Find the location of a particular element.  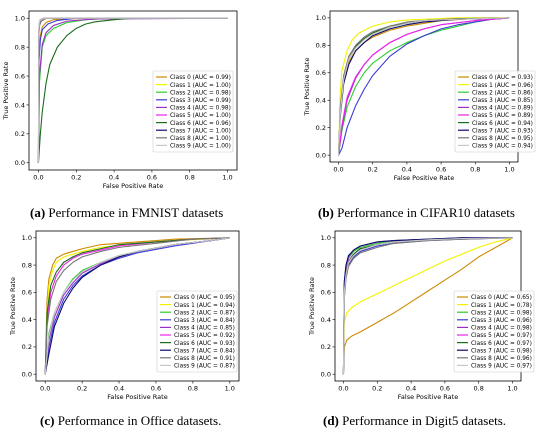

legend-label-class-7: Class 7 (AUC = 0.93) is located at coordinates (502, 131).